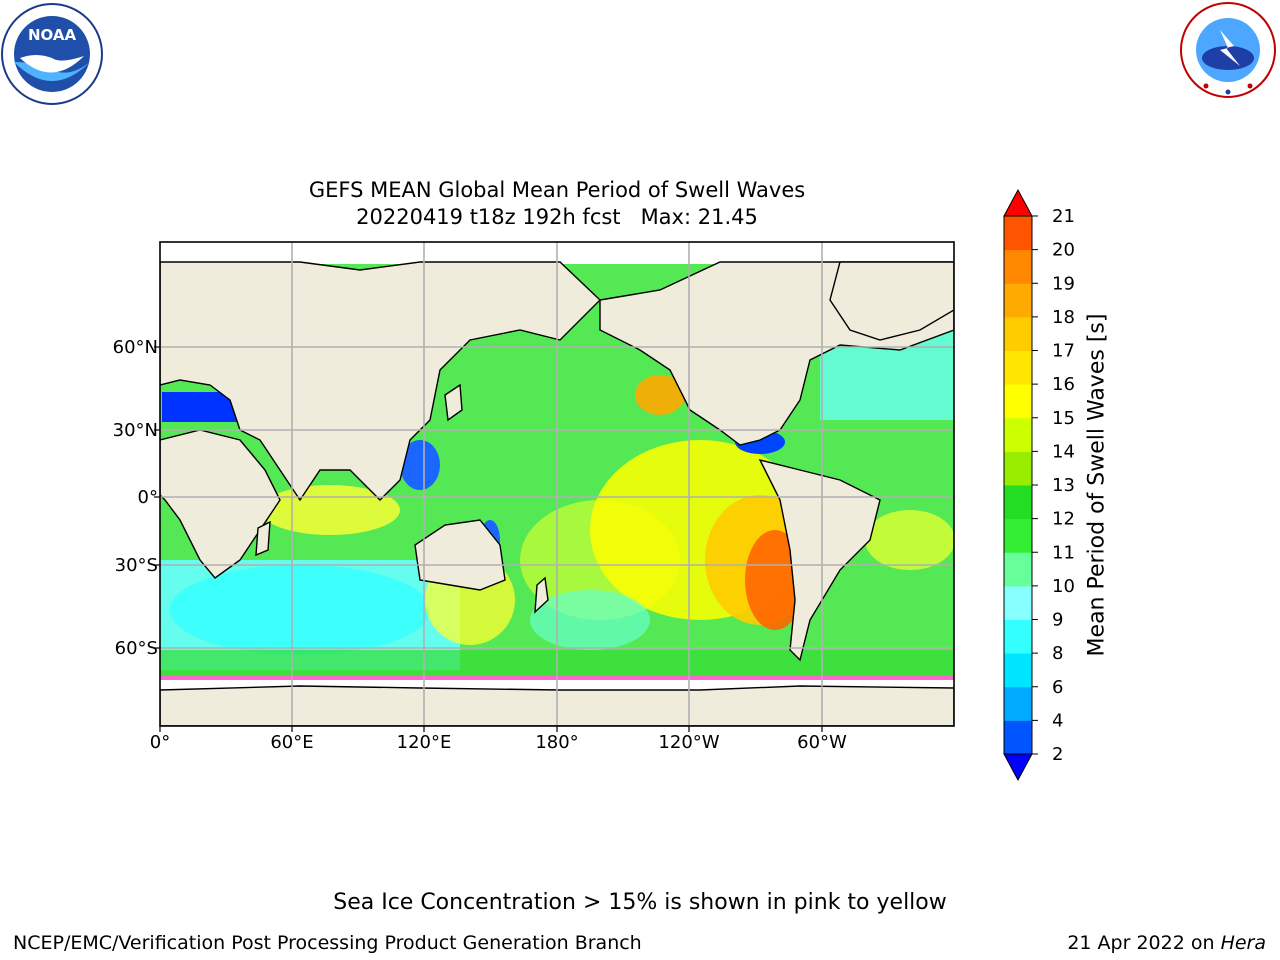 The width and height of the screenshot is (1280, 960). What do you see at coordinates (135, 430) in the screenshot?
I see `lat-tick-30n: 30°N` at bounding box center [135, 430].